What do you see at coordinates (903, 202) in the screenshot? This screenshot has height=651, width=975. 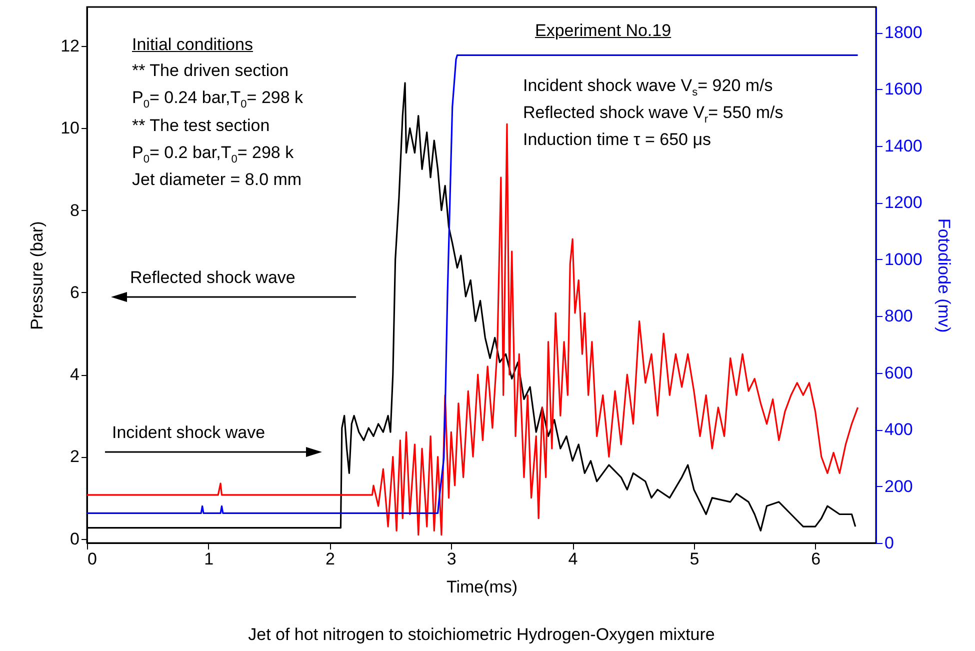 I see `y2-tick-label: 1200` at bounding box center [903, 202].